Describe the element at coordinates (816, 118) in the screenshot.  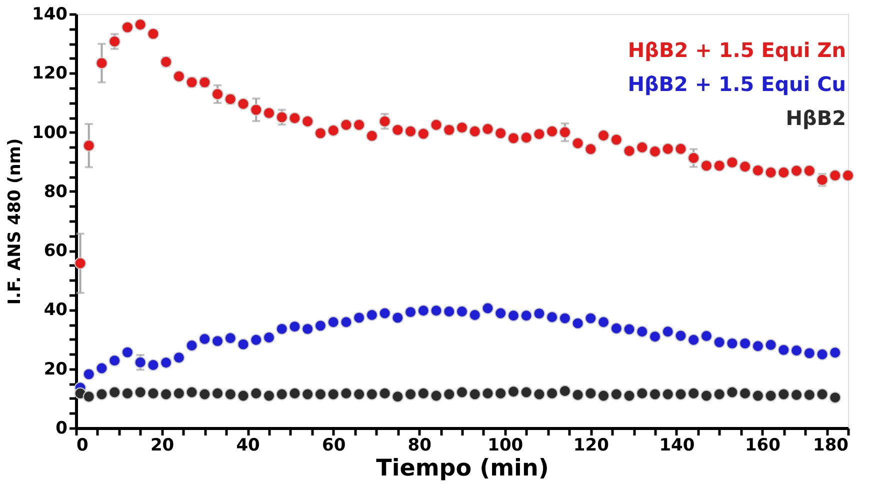
I see `text: HβB2` at that location.